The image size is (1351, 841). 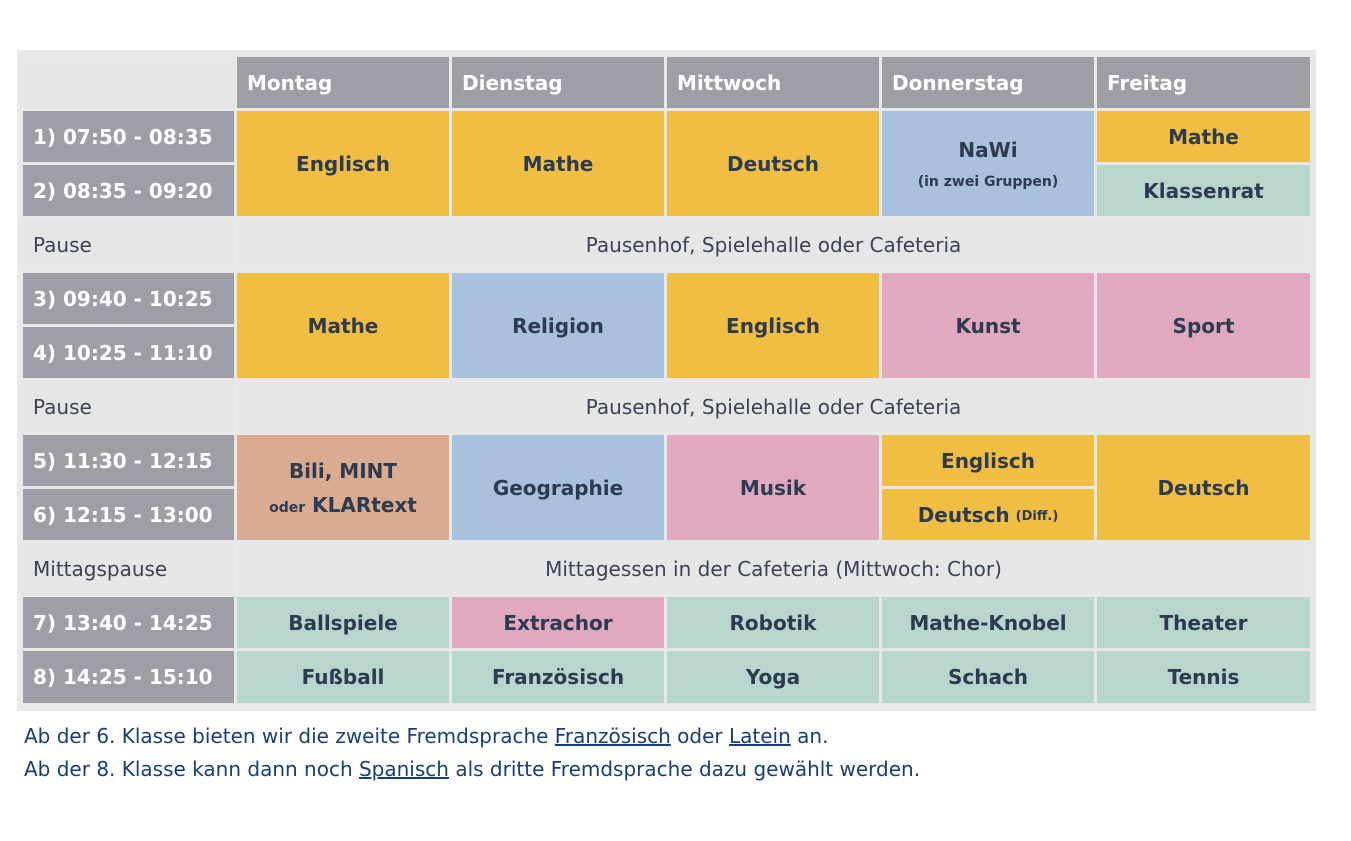 I want to click on lesson-mittwoch-8: Yoga, so click(x=773, y=677).